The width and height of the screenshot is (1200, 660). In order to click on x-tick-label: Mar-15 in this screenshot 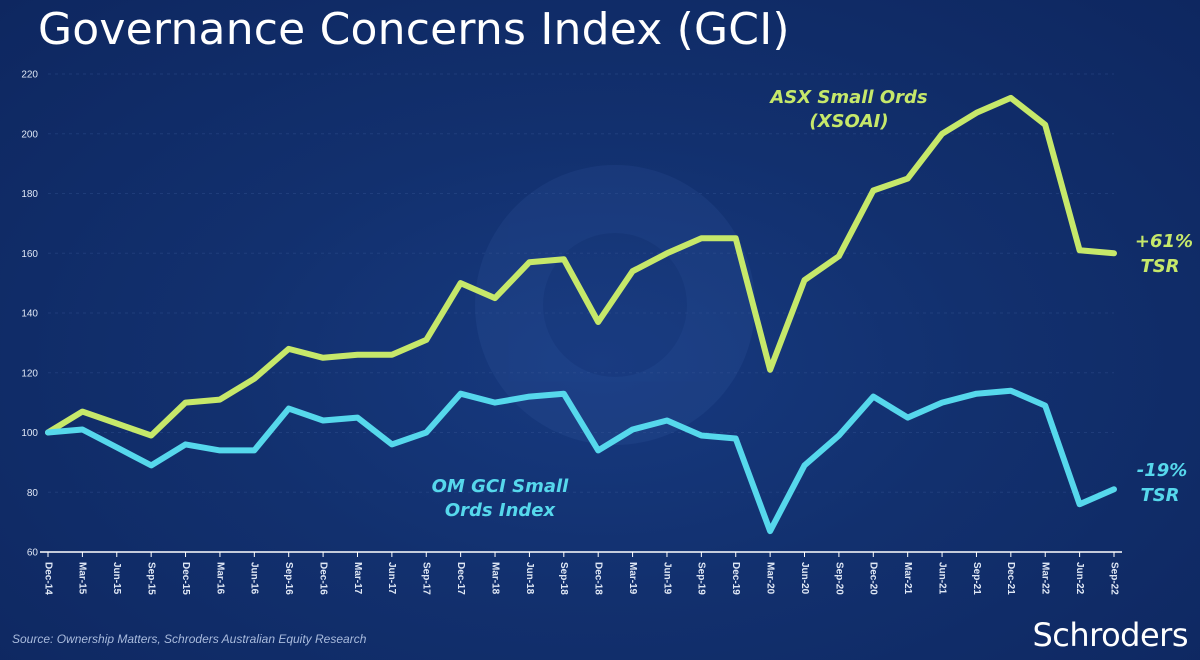, I will do `click(82, 578)`.